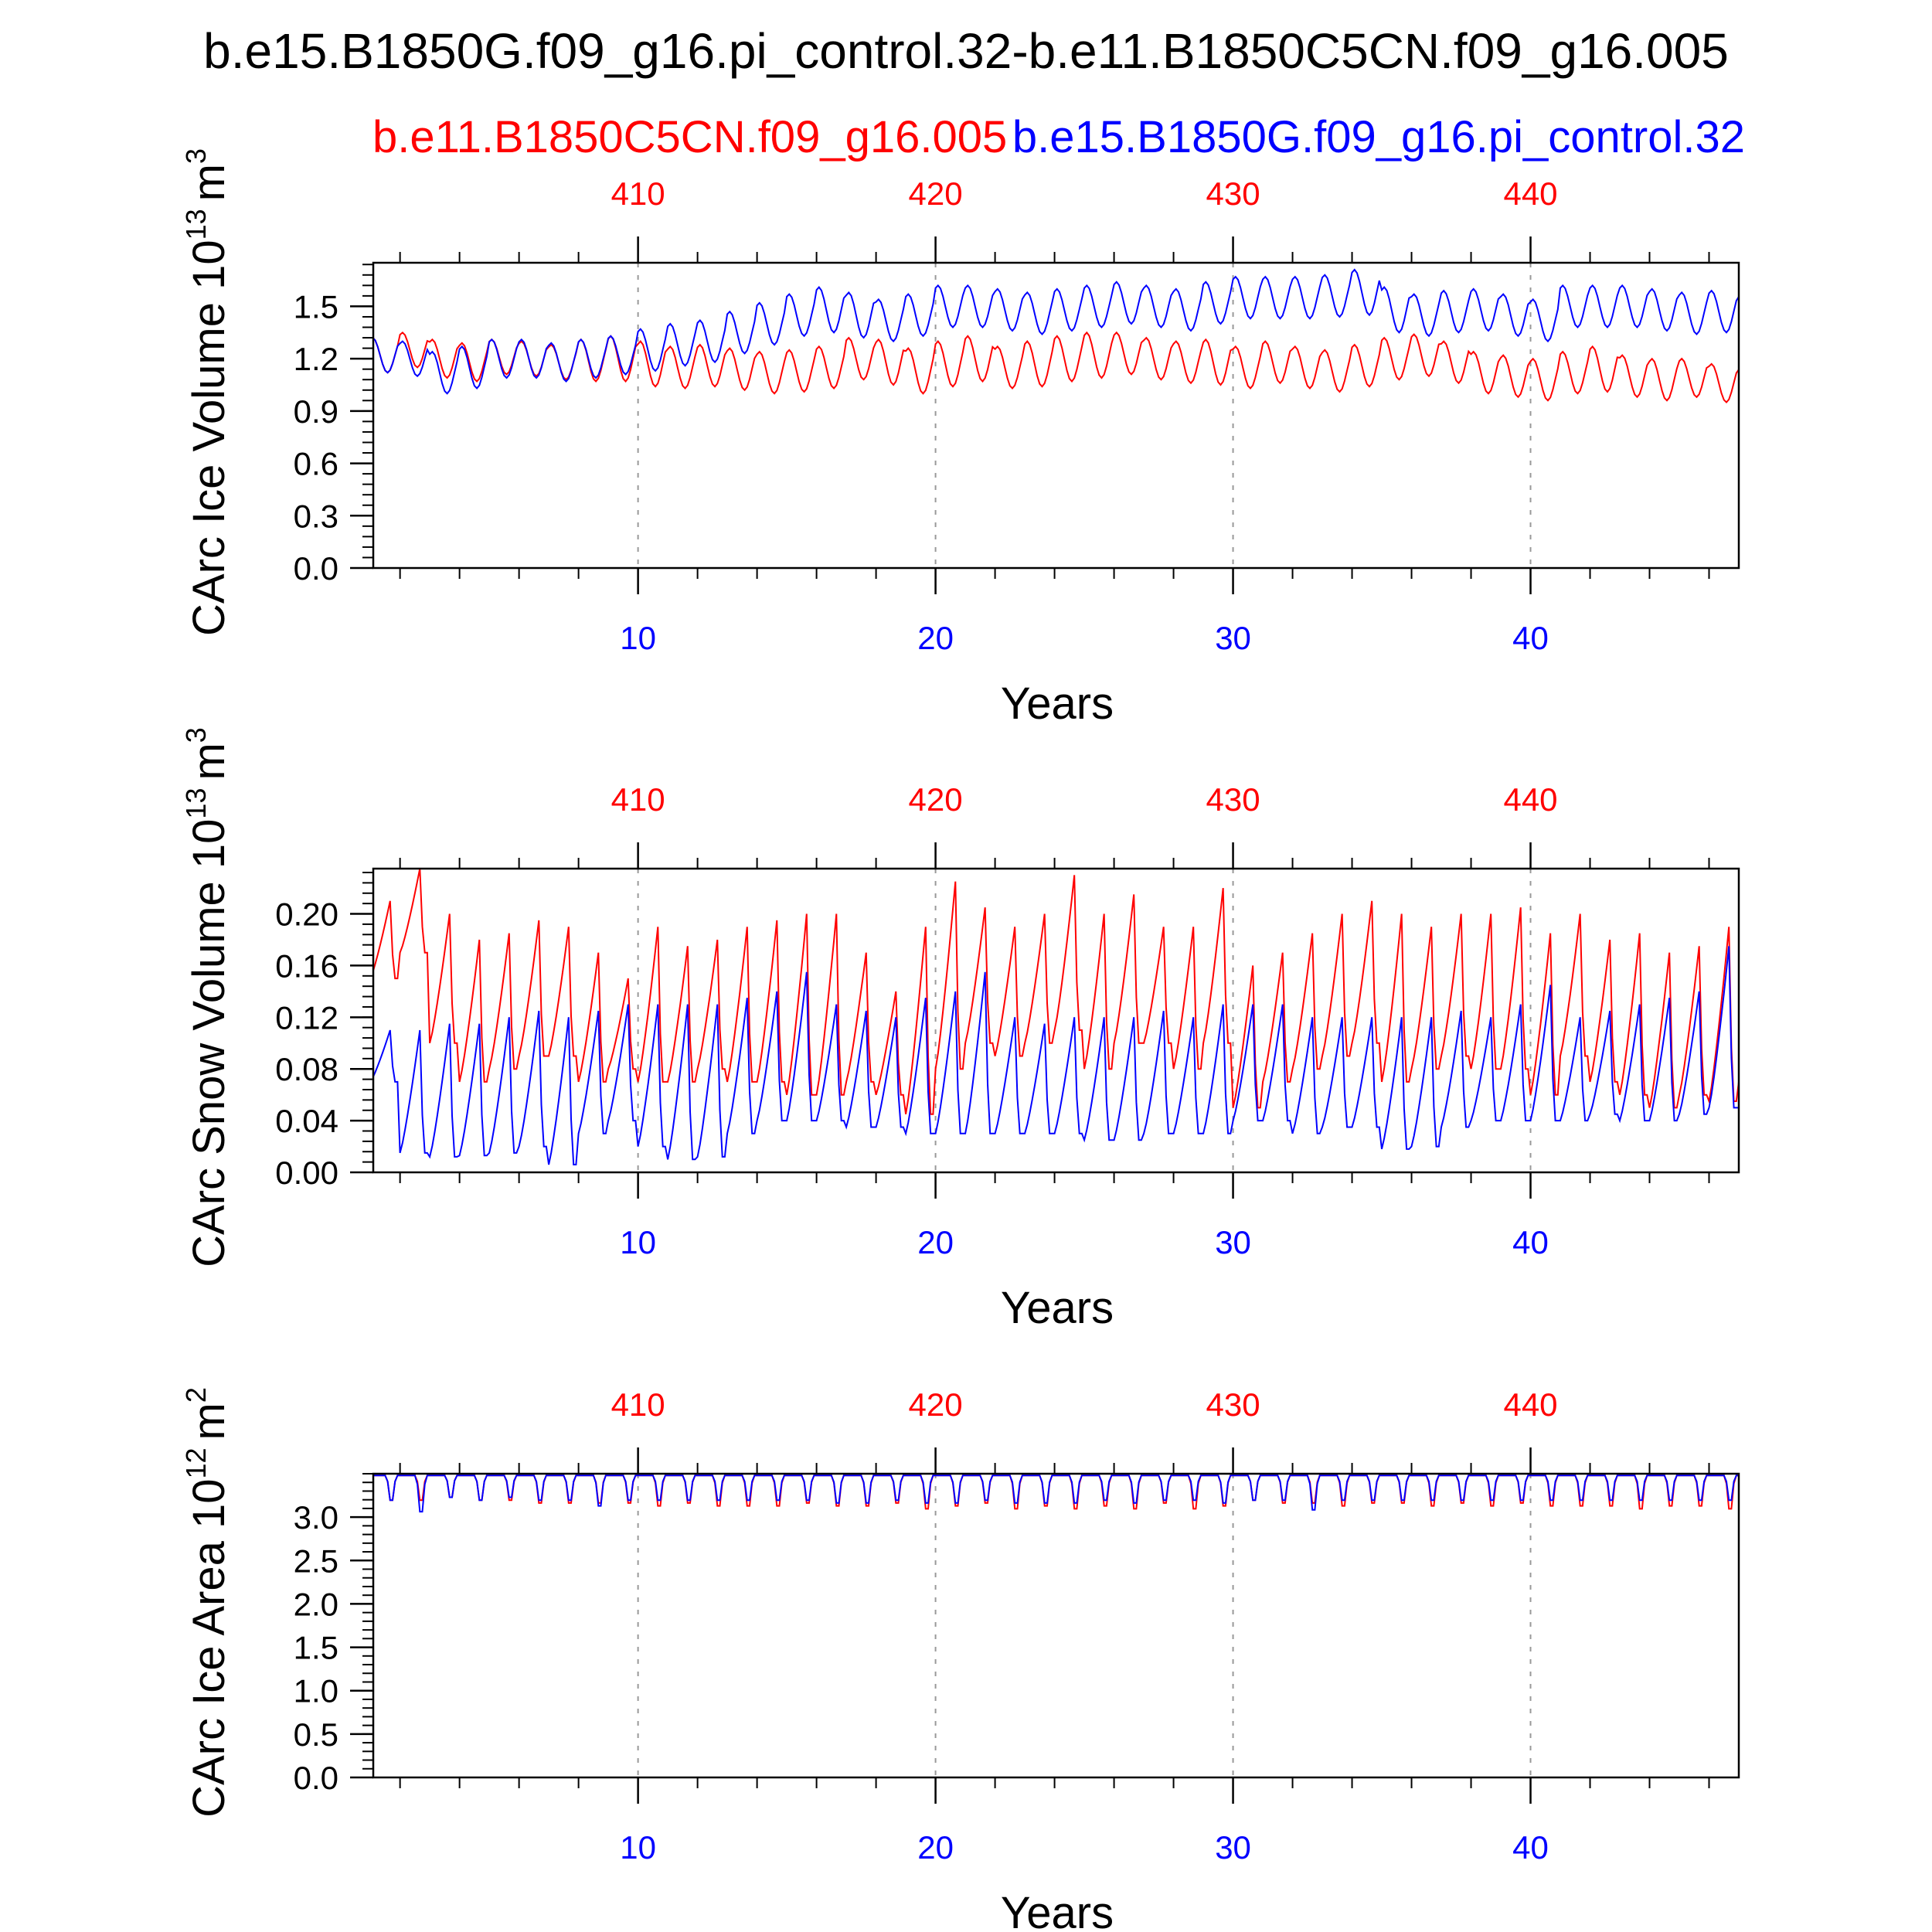  What do you see at coordinates (316, 464) in the screenshot?
I see `y-tick-label: 0.6` at bounding box center [316, 464].